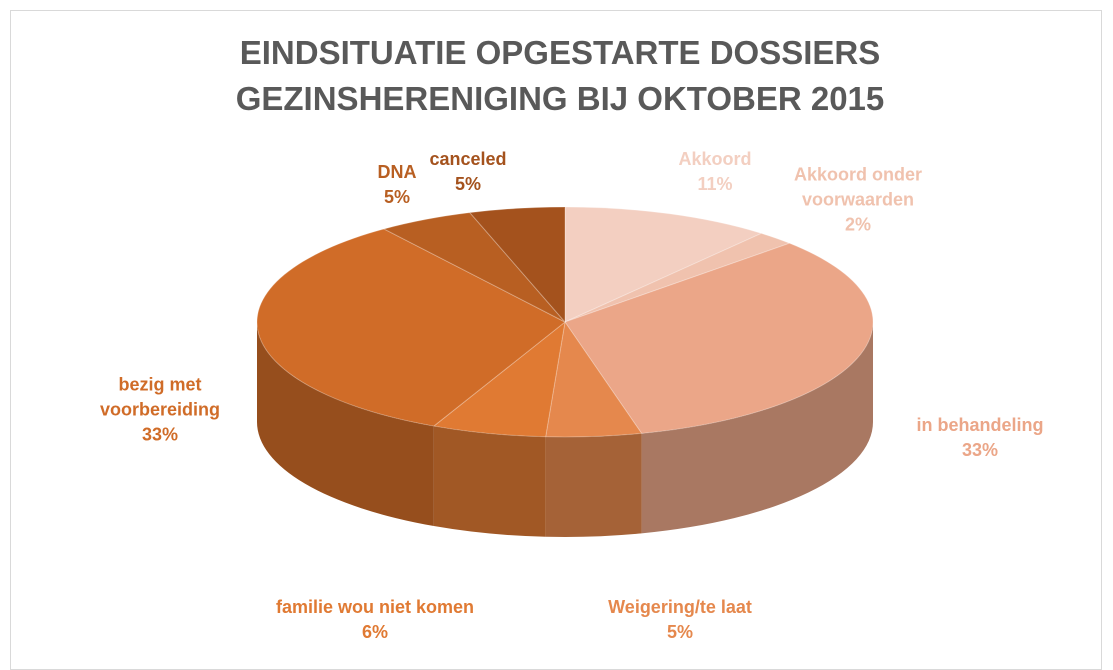 The image size is (1113, 670). I want to click on slice-label: canceled 5%, so click(468, 172).